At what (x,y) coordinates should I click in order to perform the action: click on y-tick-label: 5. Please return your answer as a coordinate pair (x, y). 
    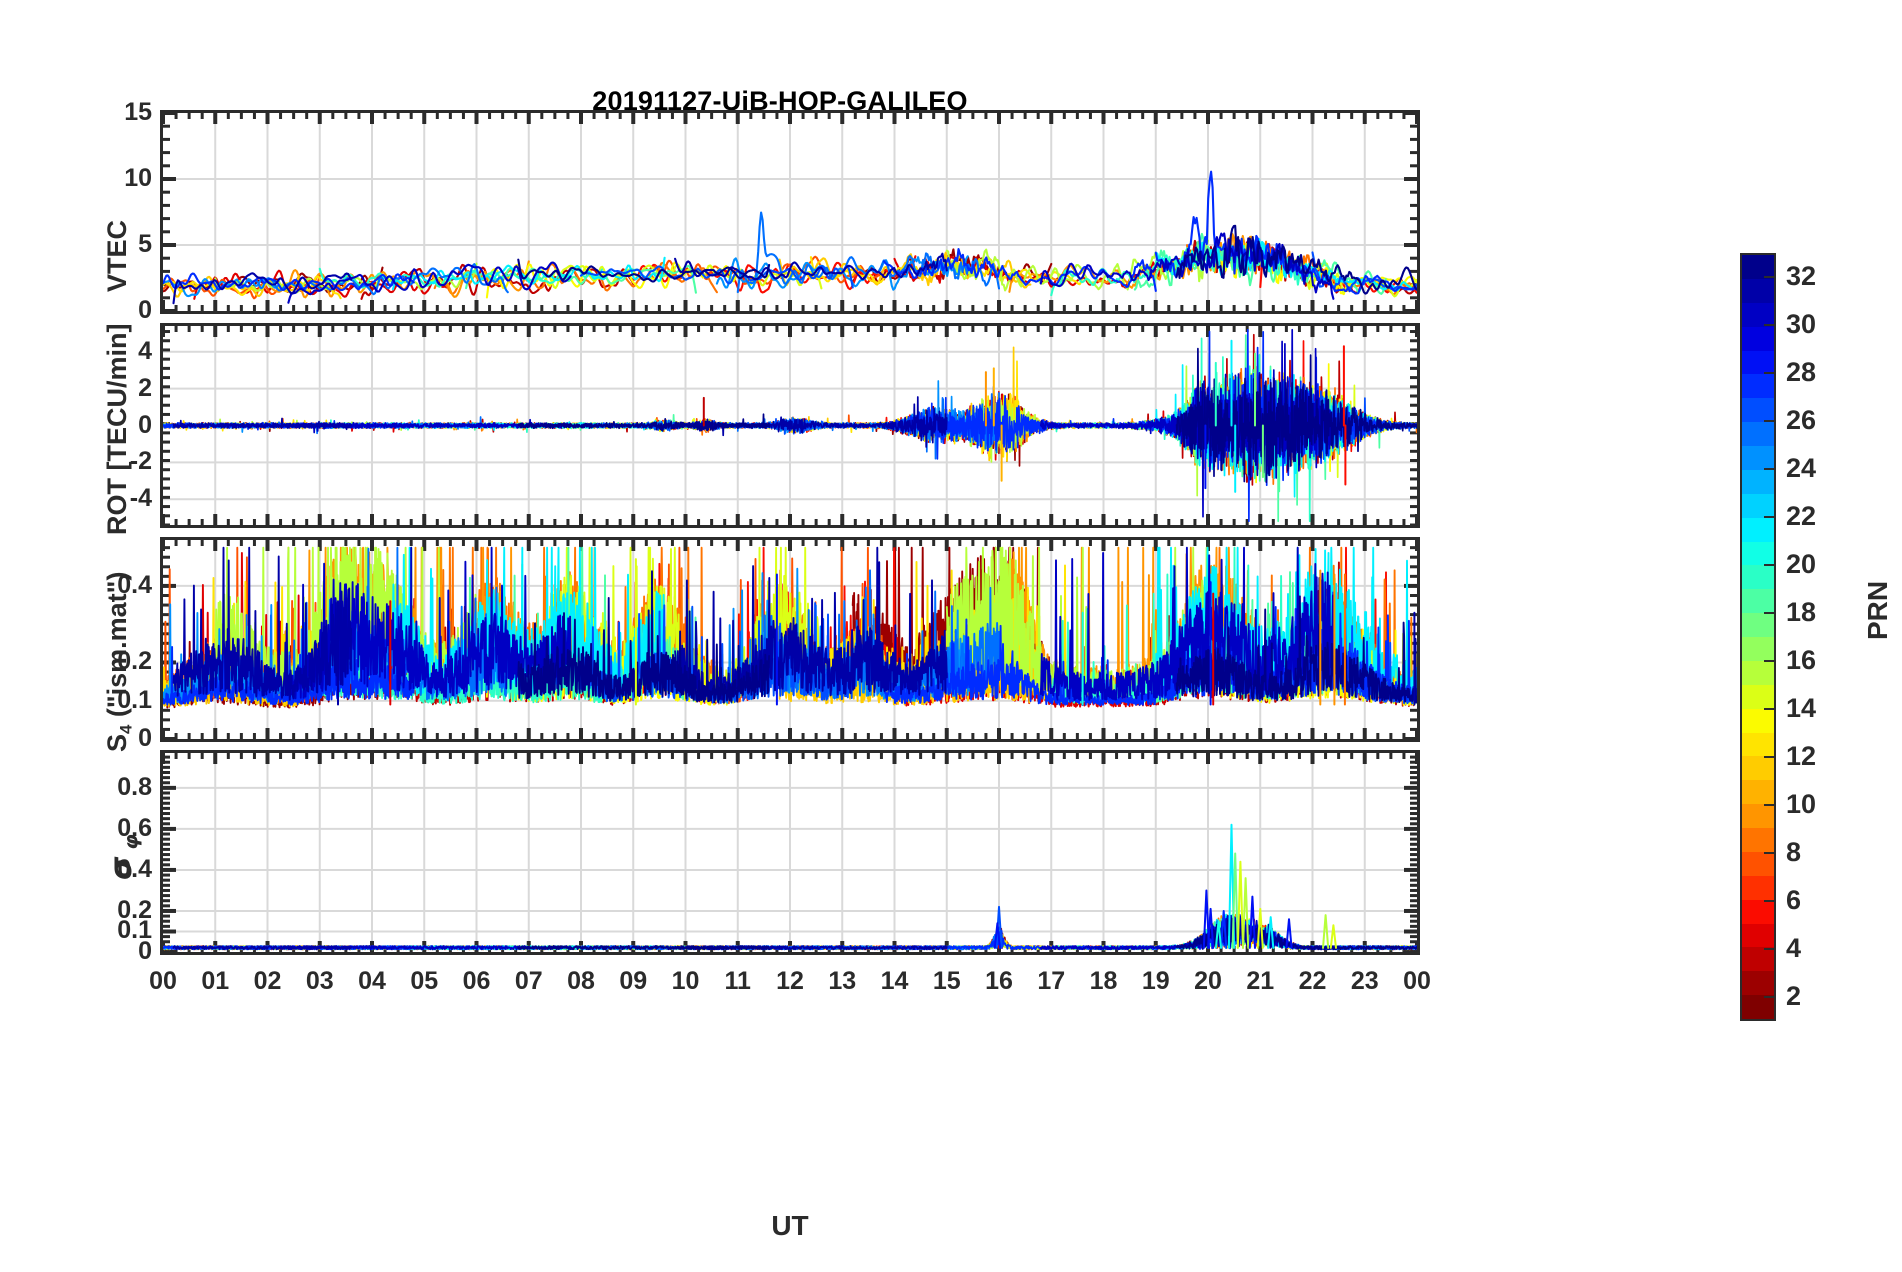
    Looking at the image, I should click on (145, 244).